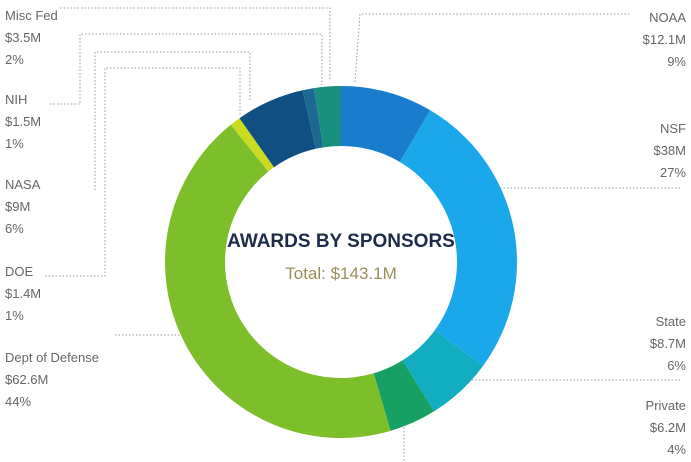 The width and height of the screenshot is (691, 462). Describe the element at coordinates (666, 405) in the screenshot. I see `legend-label: Private` at that location.